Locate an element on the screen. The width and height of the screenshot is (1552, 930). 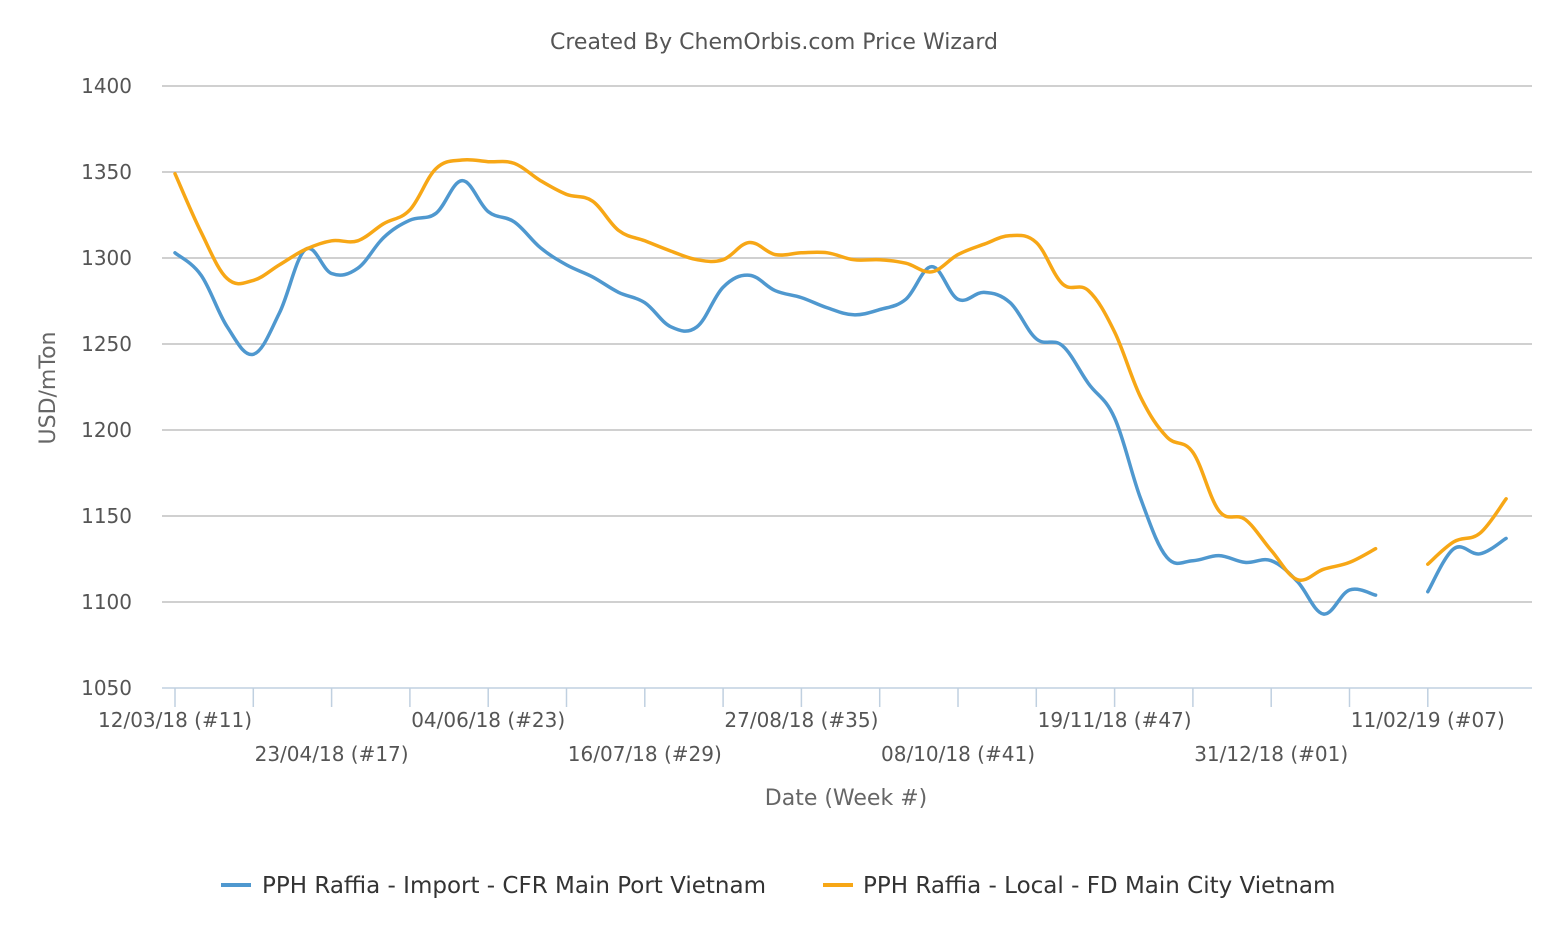
y-tick-label-1200: 1200 is located at coordinates (106, 430).